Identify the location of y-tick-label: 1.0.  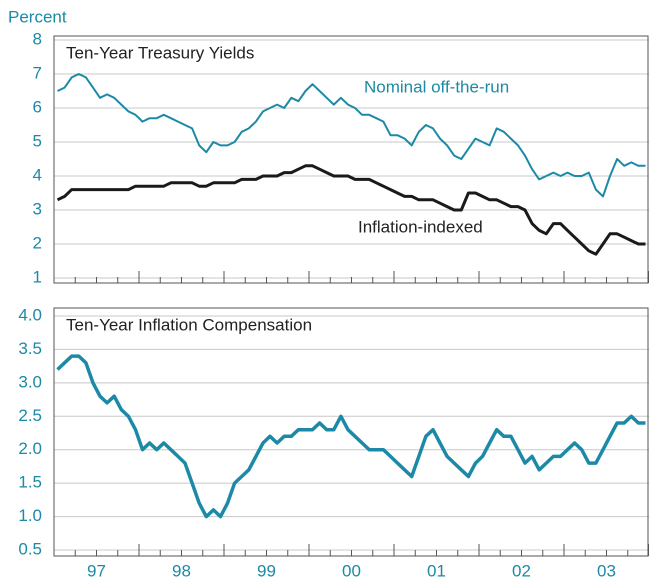
(30, 515).